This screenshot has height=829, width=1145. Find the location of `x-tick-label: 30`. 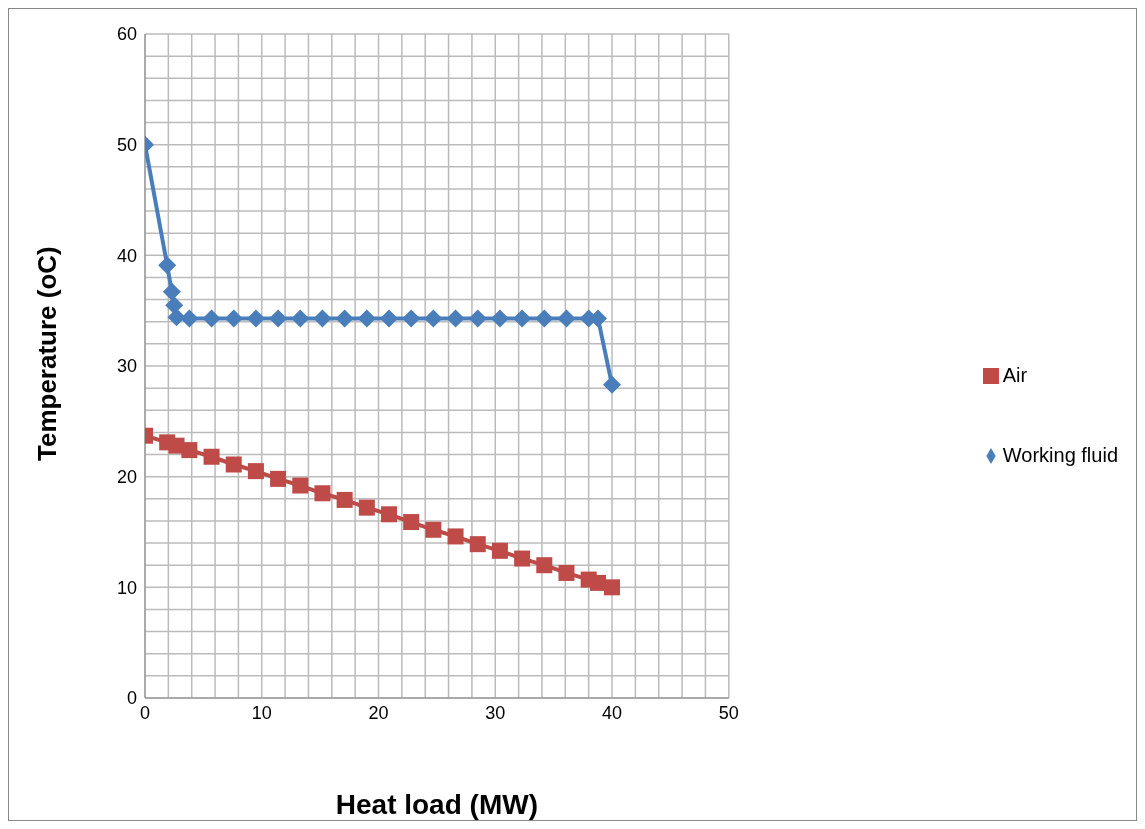

x-tick-label: 30 is located at coordinates (495, 712).